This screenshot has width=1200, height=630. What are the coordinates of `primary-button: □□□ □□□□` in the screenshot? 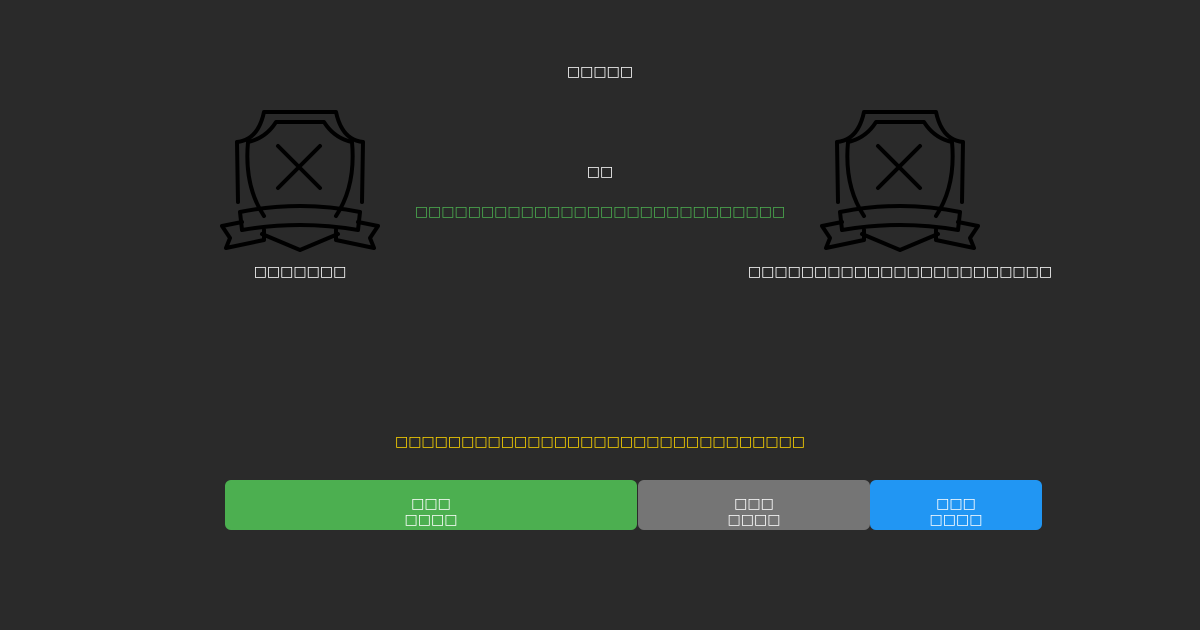 It's located at (431, 505).